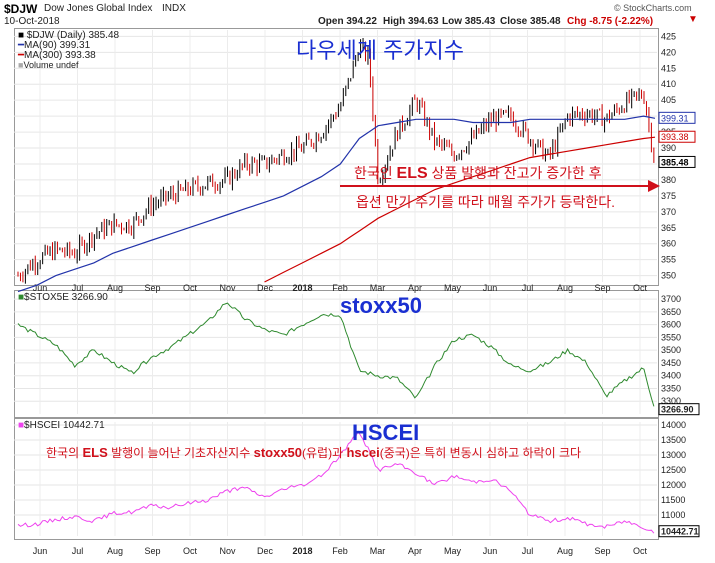 Image resolution: width=715 pixels, height=563 pixels. What do you see at coordinates (386, 432) in the screenshot?
I see `hscei-label: HSCEI` at bounding box center [386, 432].